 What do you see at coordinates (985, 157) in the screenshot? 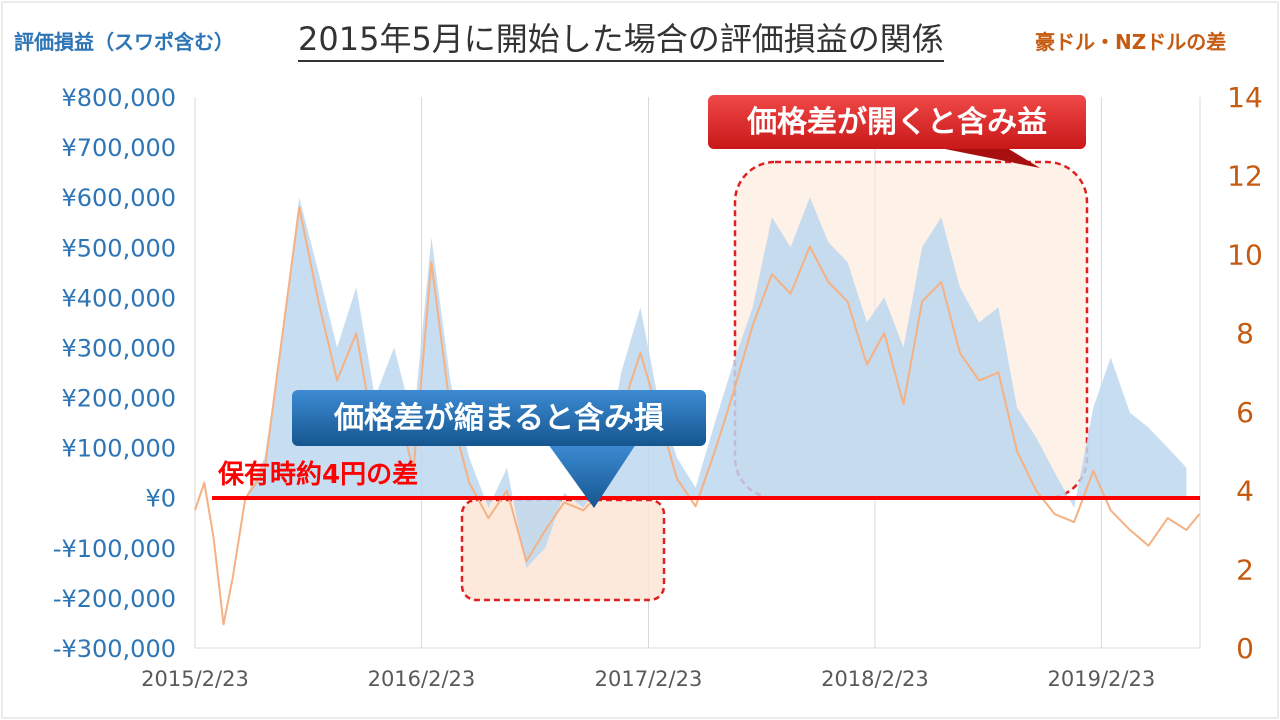
I see `callout-gain-pointer` at bounding box center [985, 157].